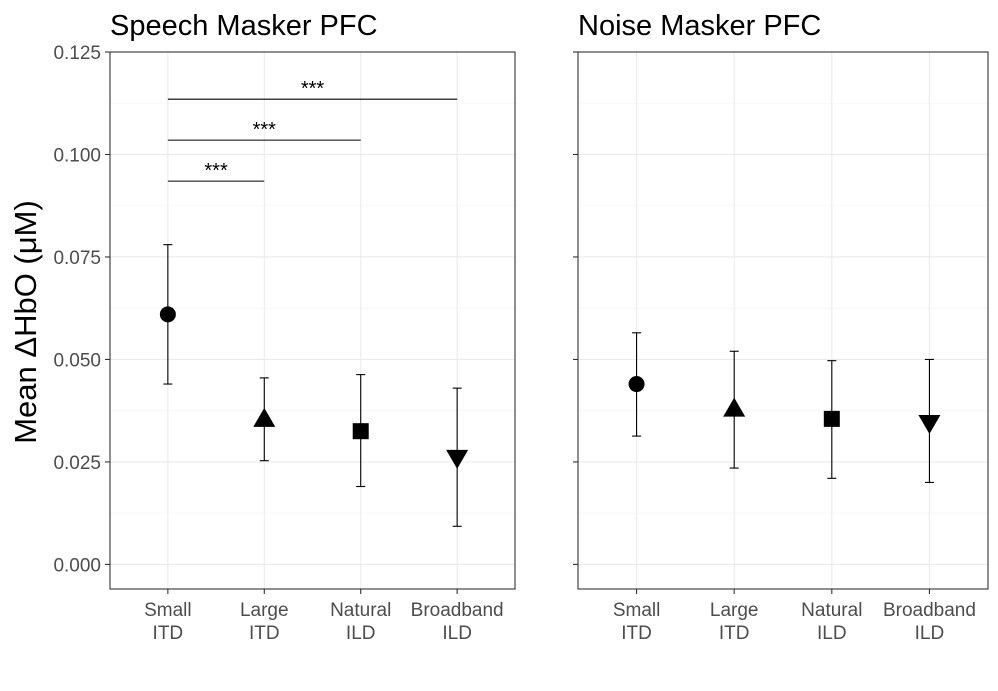 The height and width of the screenshot is (691, 998). What do you see at coordinates (77, 360) in the screenshot?
I see `y-tick-label: 0.050` at bounding box center [77, 360].